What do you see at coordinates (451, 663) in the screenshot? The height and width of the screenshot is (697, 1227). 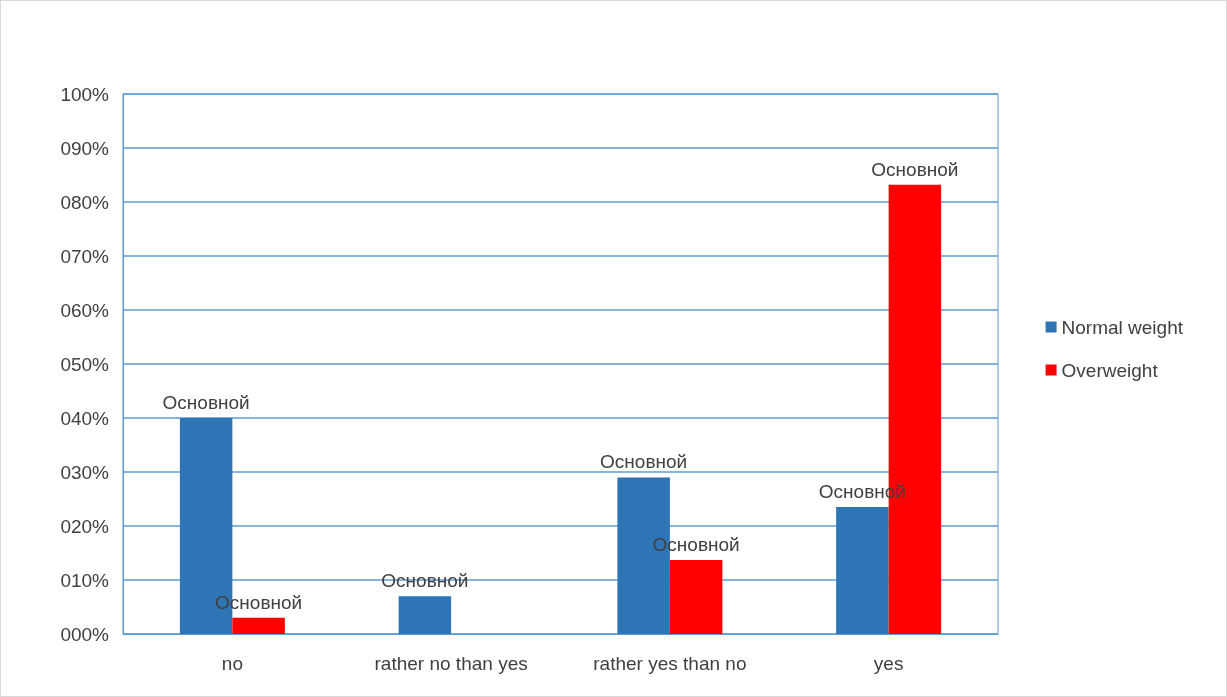 I see `x-tick-label: rather no than yes` at bounding box center [451, 663].